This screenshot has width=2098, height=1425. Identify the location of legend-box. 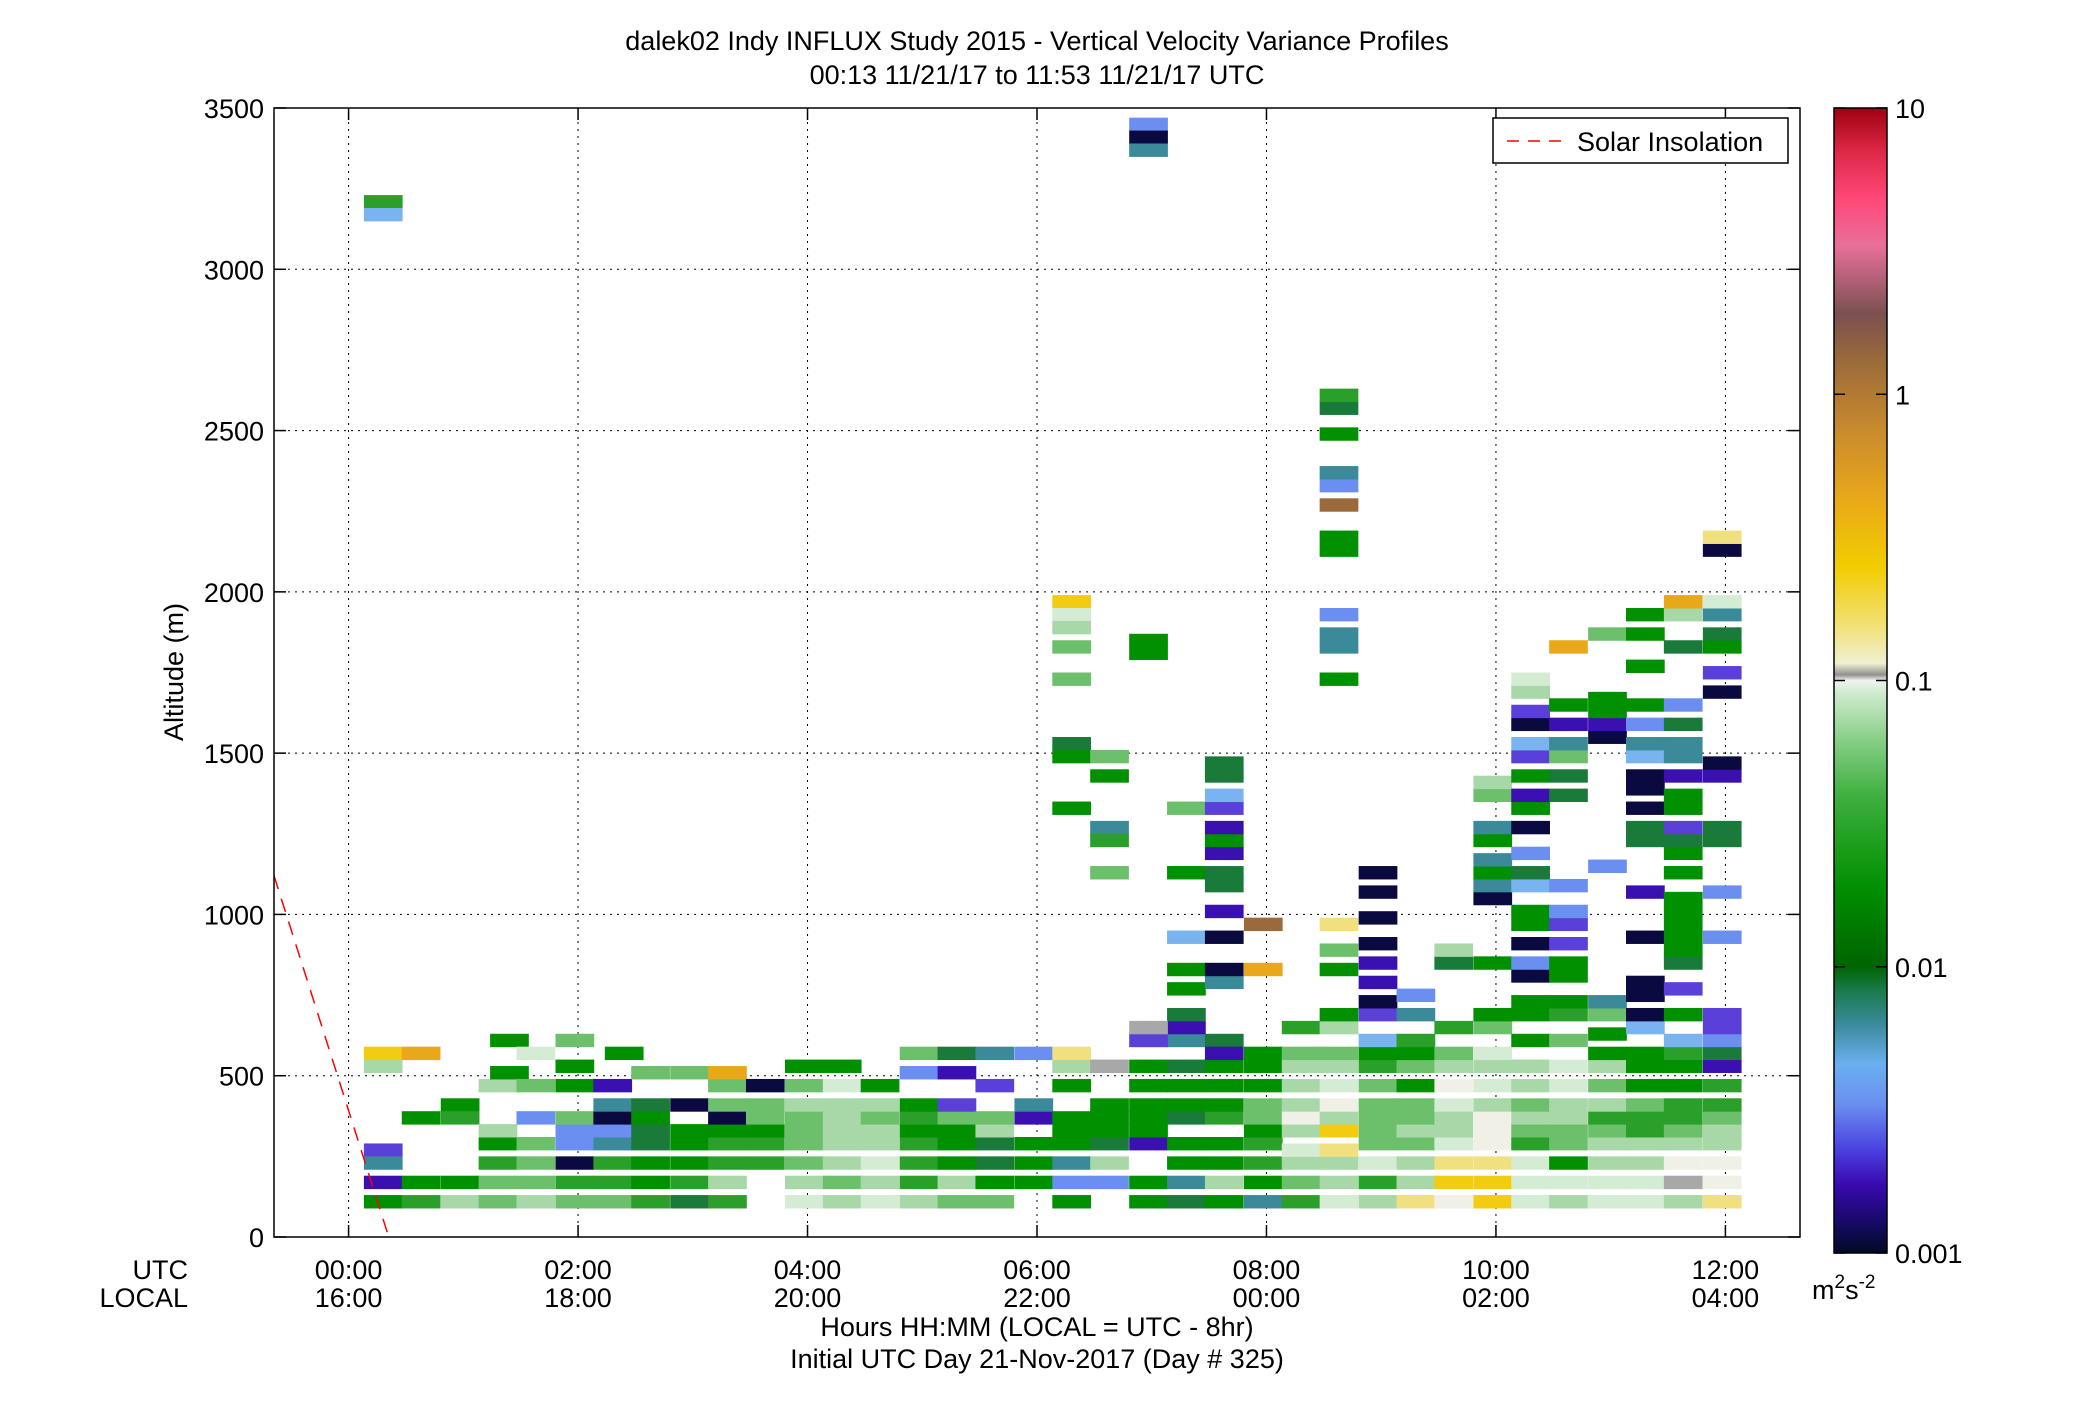
(1640, 140).